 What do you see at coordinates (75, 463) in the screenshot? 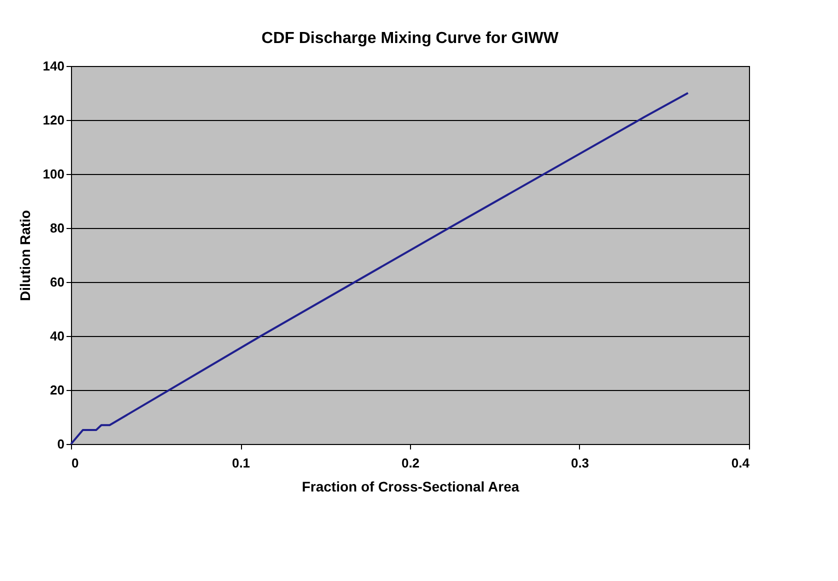
I see `x-tick-label: 0` at bounding box center [75, 463].